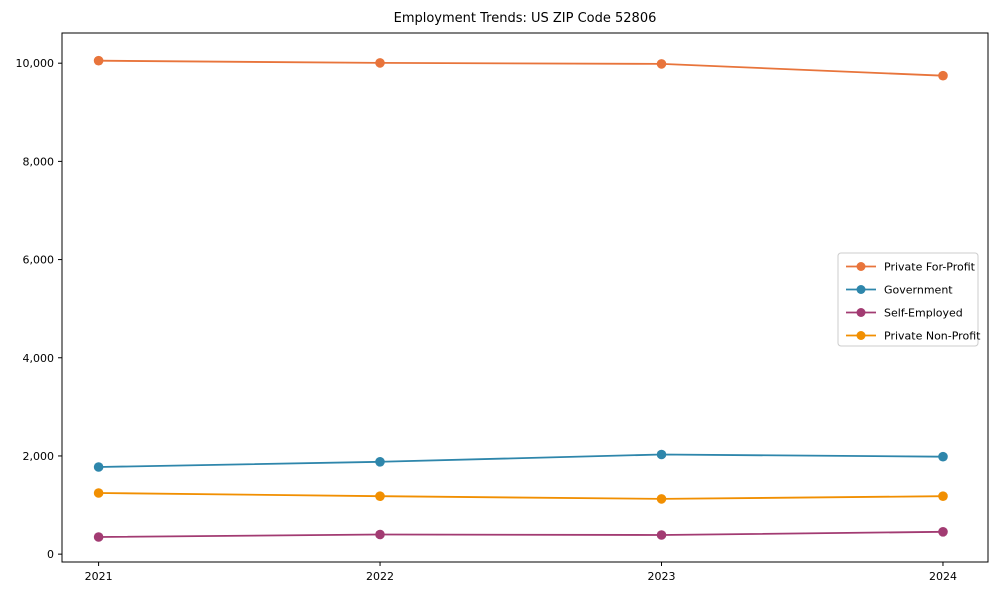 The width and height of the screenshot is (1000, 600). Describe the element at coordinates (380, 496) in the screenshot. I see `data-point-private-non-profit-2022` at that location.